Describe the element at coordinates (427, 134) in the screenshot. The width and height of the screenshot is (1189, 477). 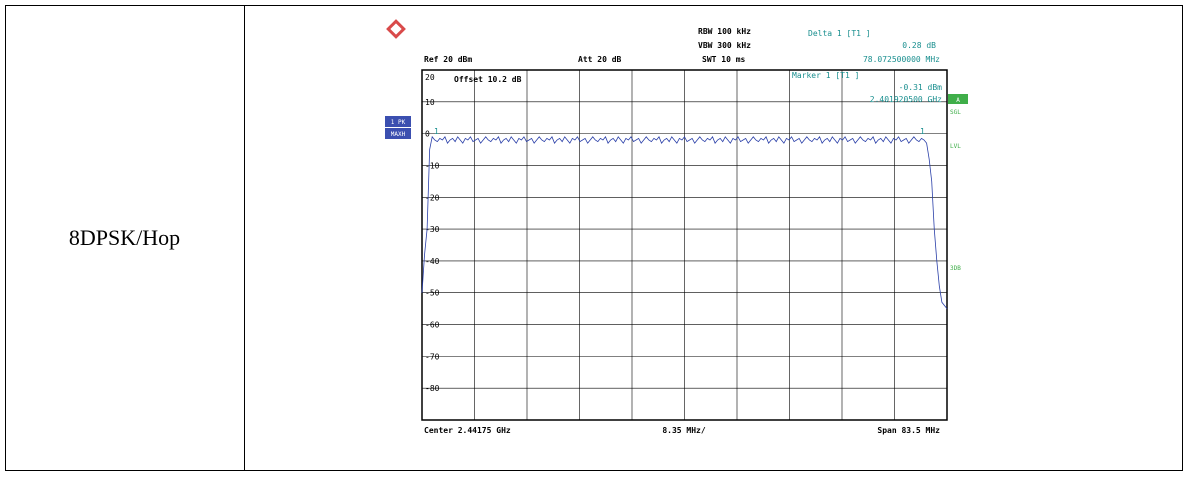
I see `y-tick-label: 0` at that location.